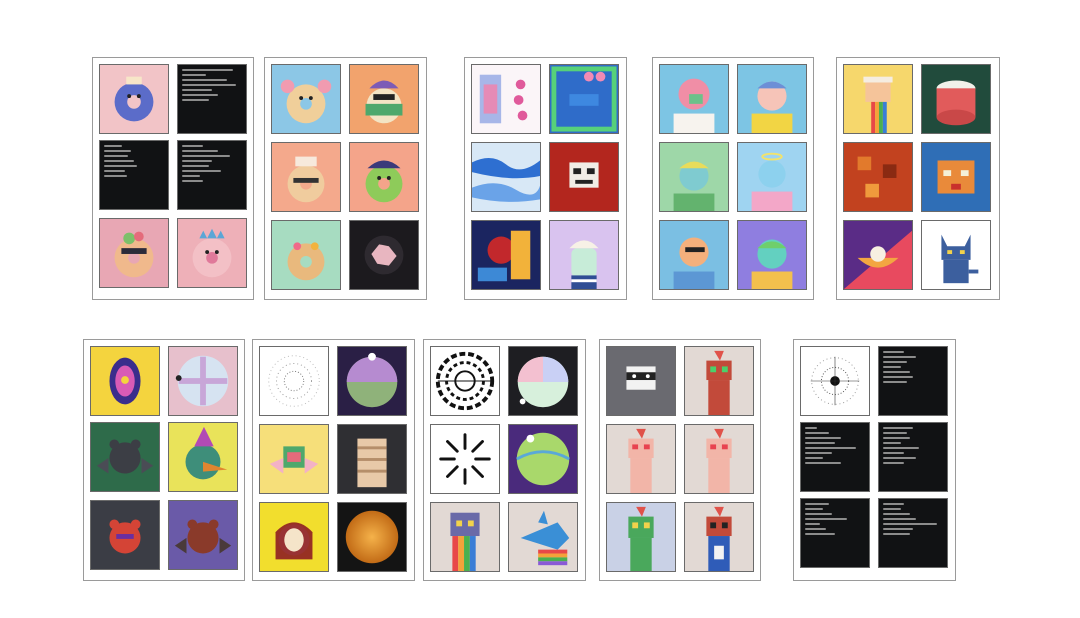 Image resolution: width=1080 pixels, height=618 pixels. Describe the element at coordinates (125, 535) in the screenshot. I see `art-tile-red-bear` at that location.